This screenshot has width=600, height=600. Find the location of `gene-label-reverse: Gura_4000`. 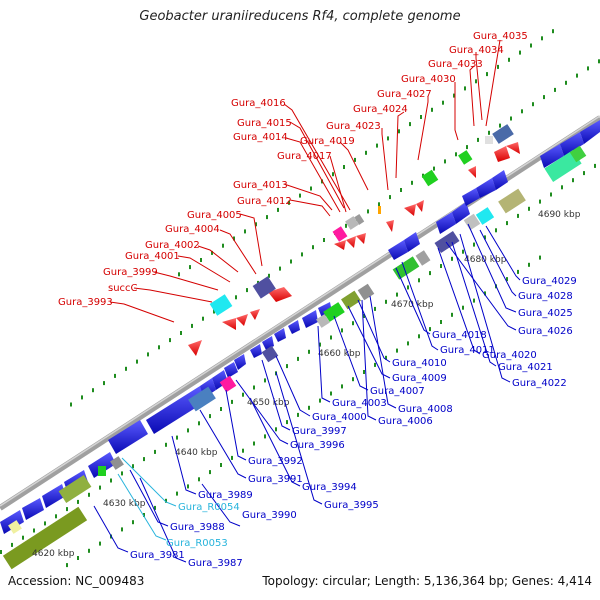

gene-label-reverse: Gura_4000 is located at coordinates (339, 417).